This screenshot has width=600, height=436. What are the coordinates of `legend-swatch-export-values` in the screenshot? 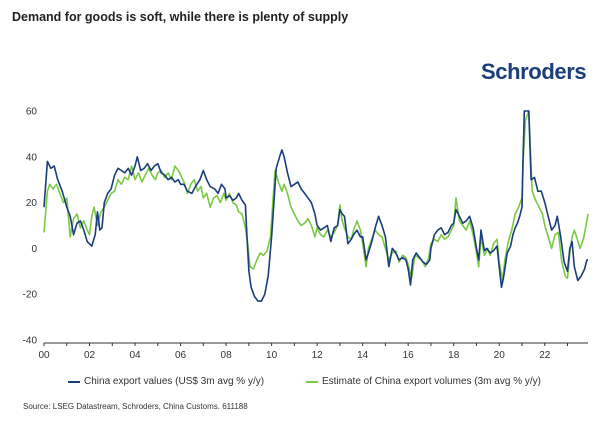 It's located at (74, 381).